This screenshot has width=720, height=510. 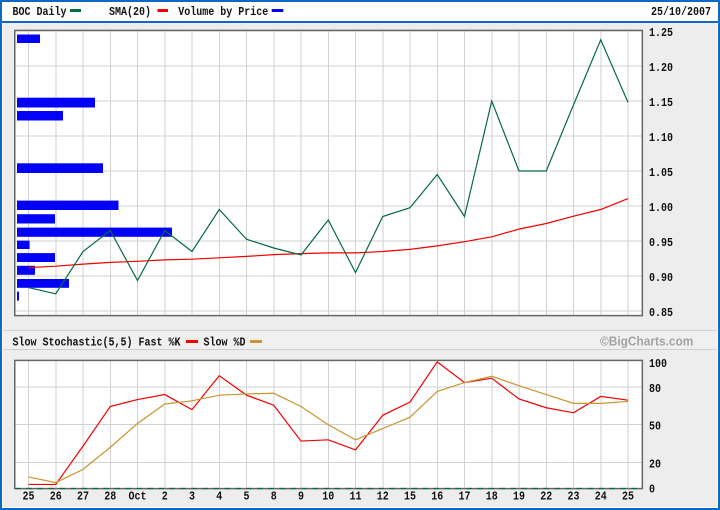 I want to click on svg-text: 1.00, so click(x=661, y=208).